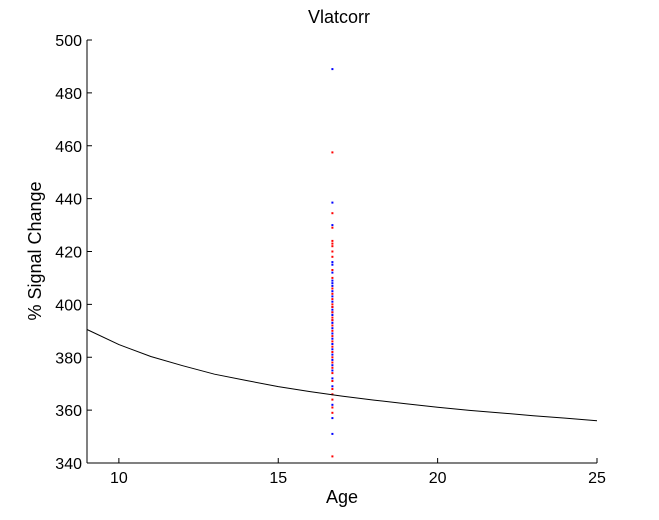 The width and height of the screenshot is (659, 520). Describe the element at coordinates (68, 147) in the screenshot. I see `y-tick-label: 460` at that location.